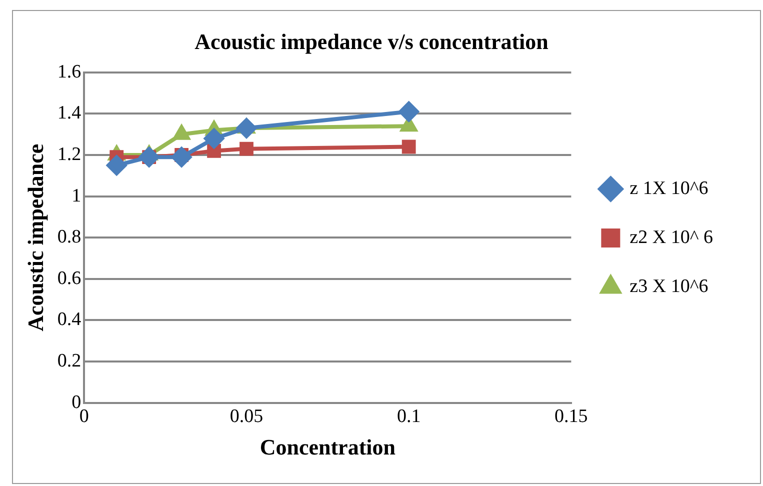 The width and height of the screenshot is (763, 486). What do you see at coordinates (247, 417) in the screenshot?
I see `x-tick-label: 0.05` at bounding box center [247, 417].